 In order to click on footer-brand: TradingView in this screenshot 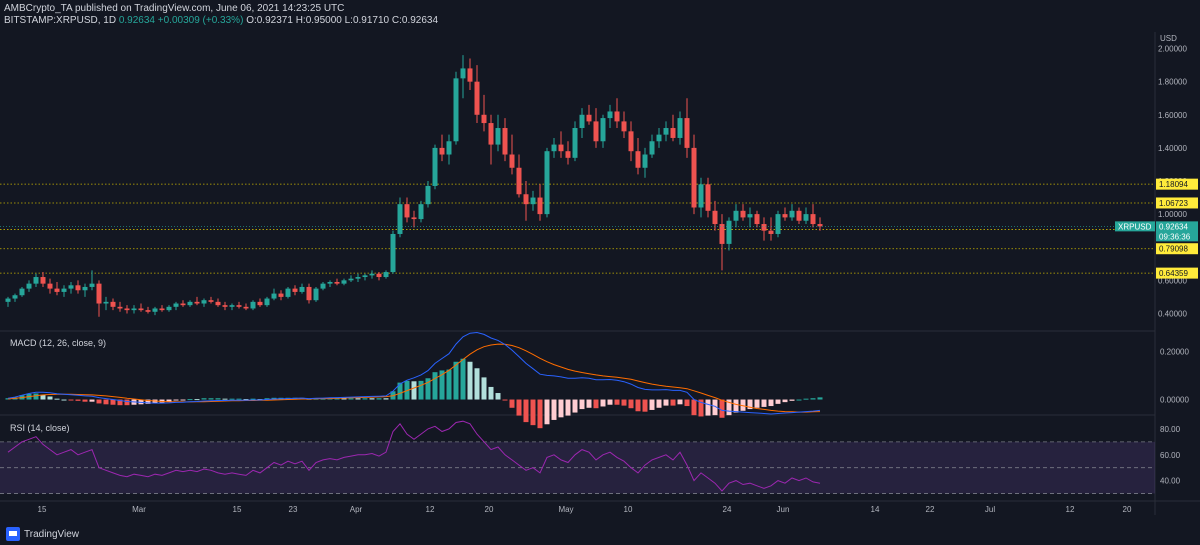, I will do `click(42, 534)`.